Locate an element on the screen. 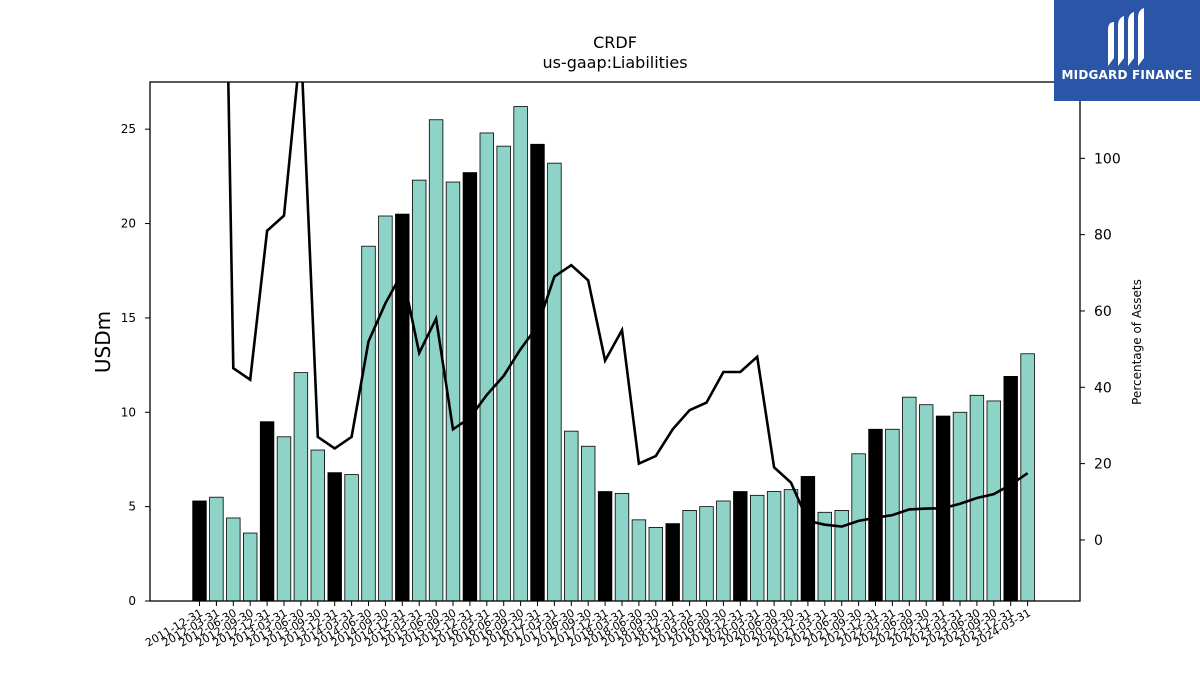 Image resolution: width=1200 pixels, height=675 pixels. y2-tick-label: 40 is located at coordinates (1103, 388).